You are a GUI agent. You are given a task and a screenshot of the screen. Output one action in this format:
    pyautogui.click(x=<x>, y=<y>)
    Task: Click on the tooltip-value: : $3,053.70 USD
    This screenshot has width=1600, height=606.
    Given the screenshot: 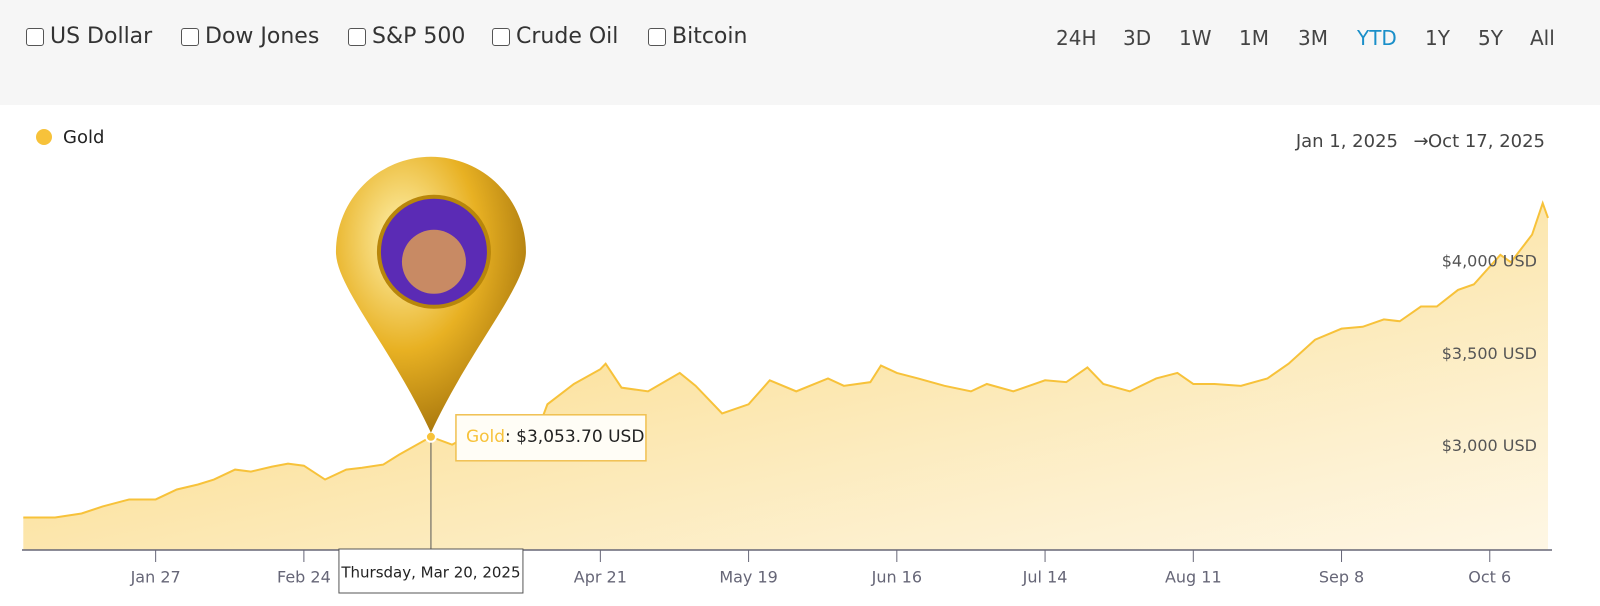 What is the action you would take?
    pyautogui.click(x=574, y=437)
    